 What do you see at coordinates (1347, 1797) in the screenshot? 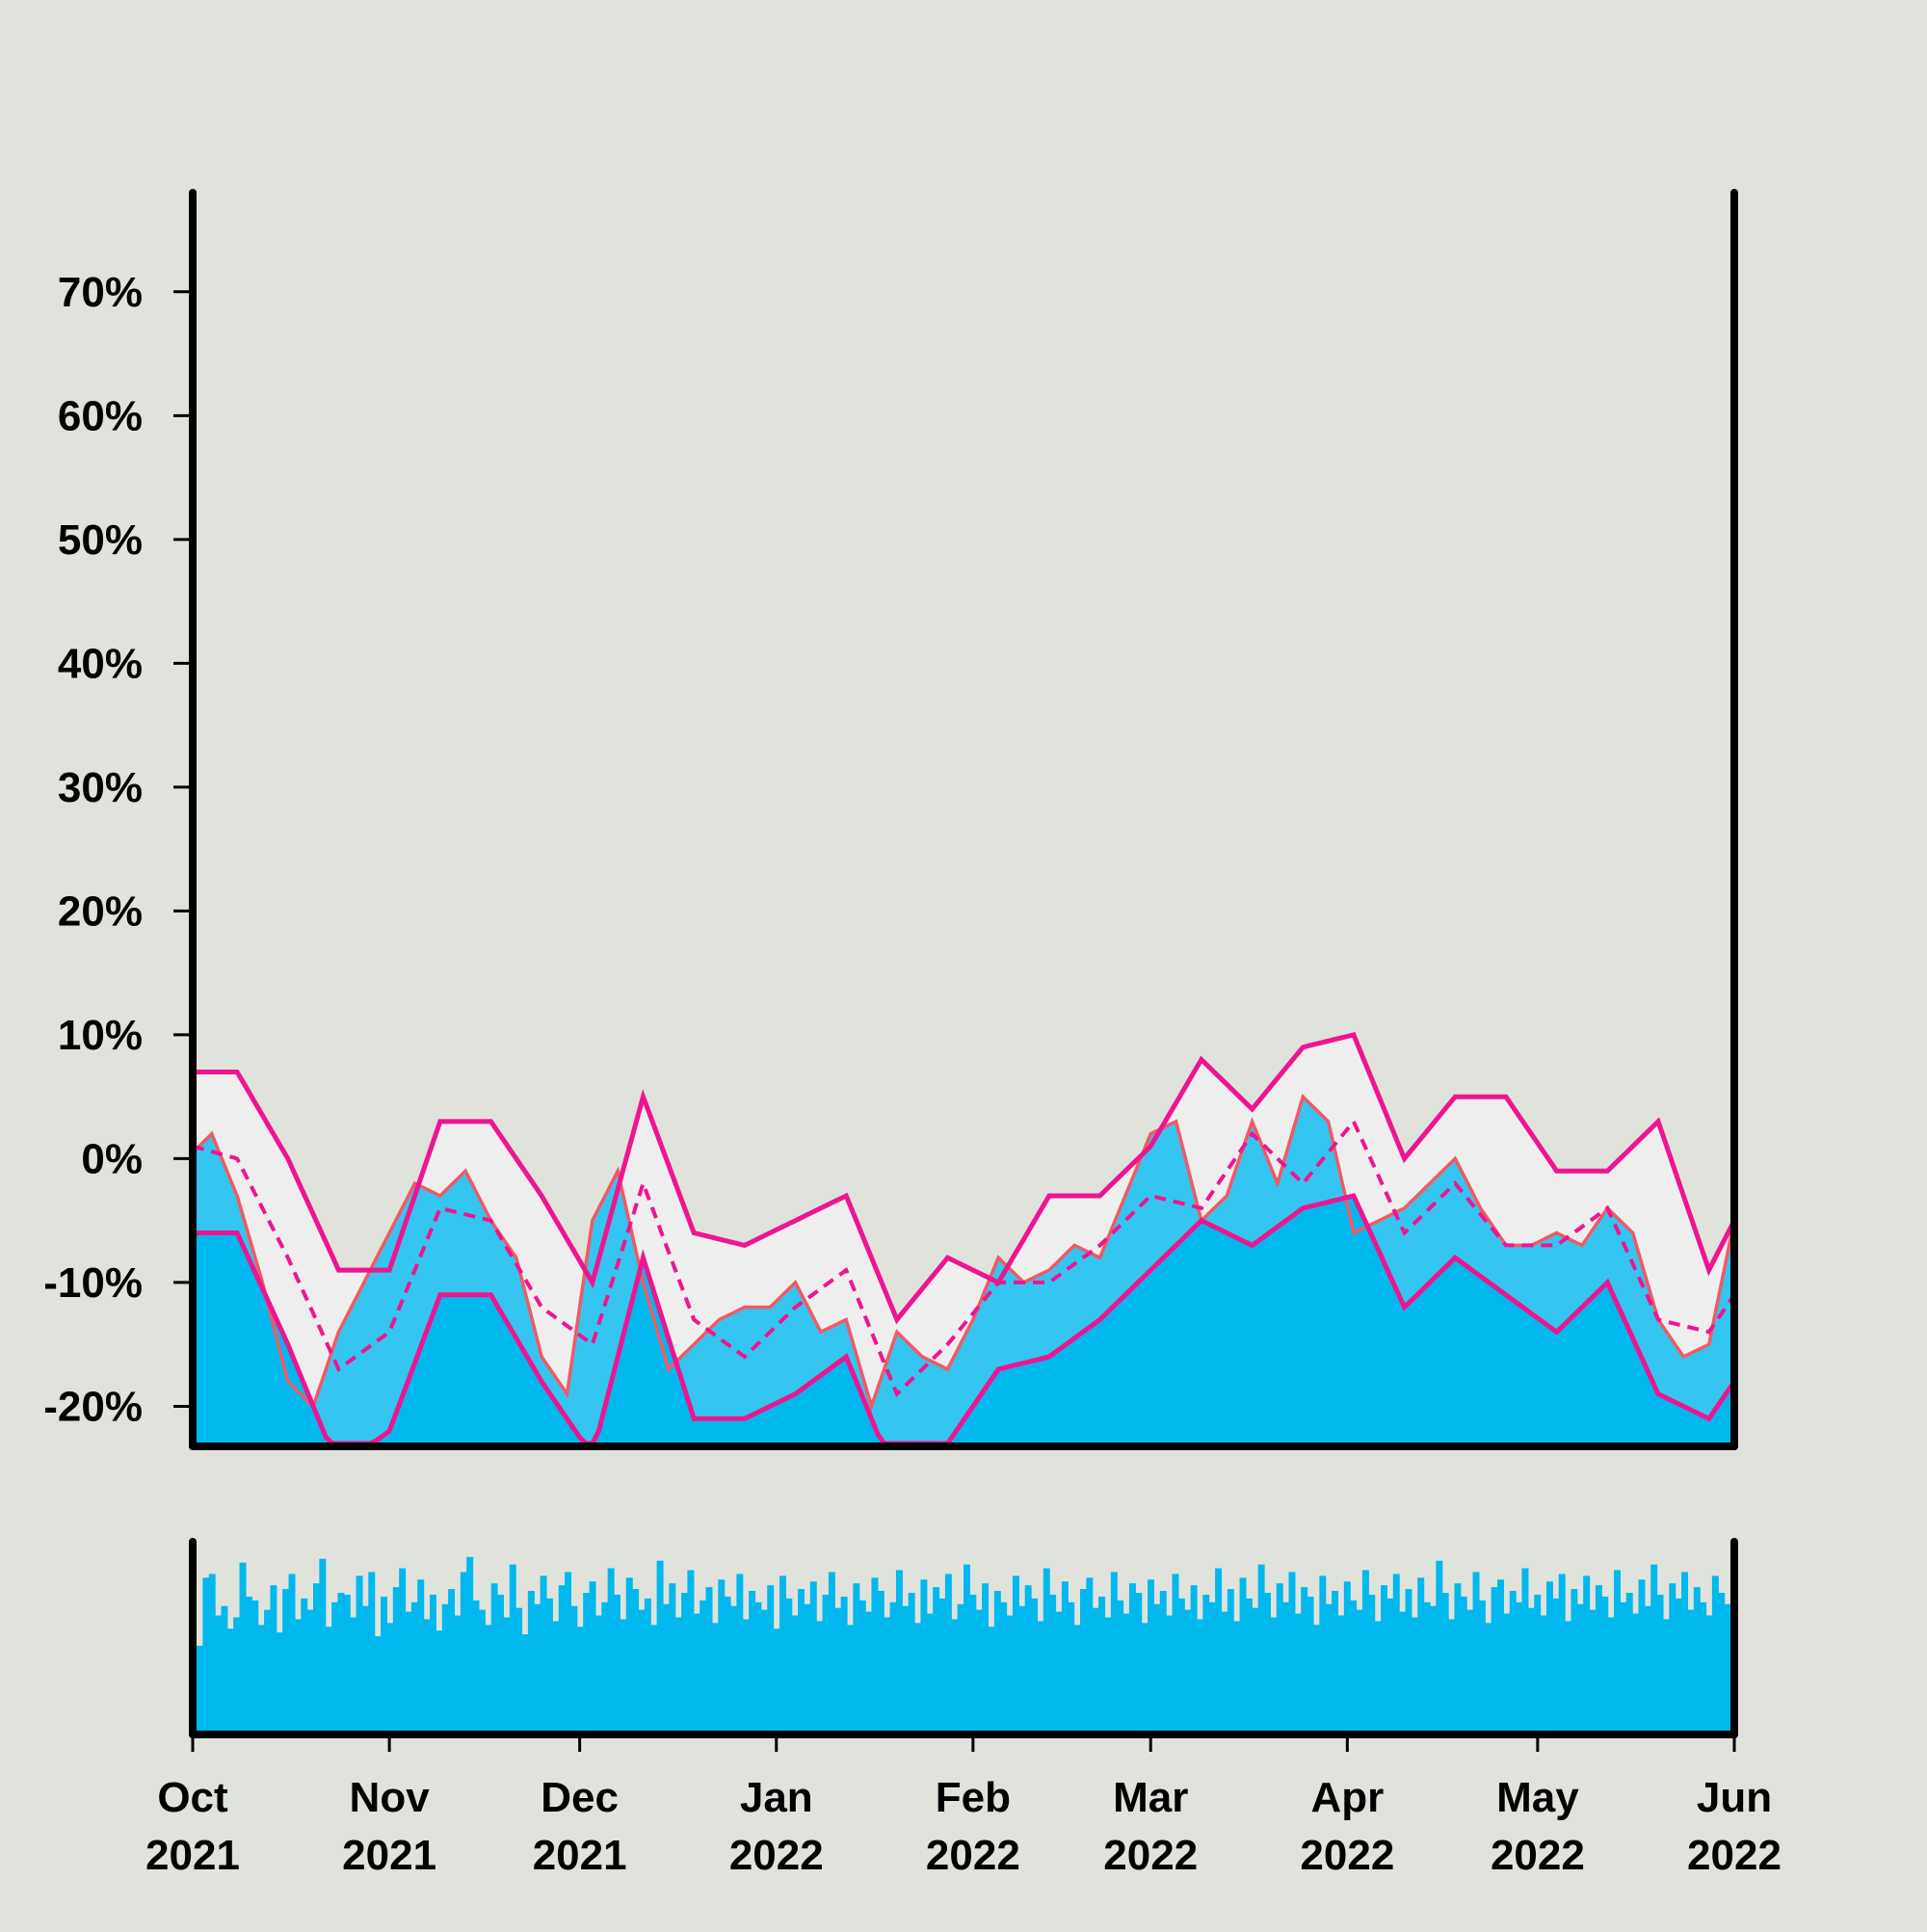
I see `x-tick-label-month: Apr` at bounding box center [1347, 1797].